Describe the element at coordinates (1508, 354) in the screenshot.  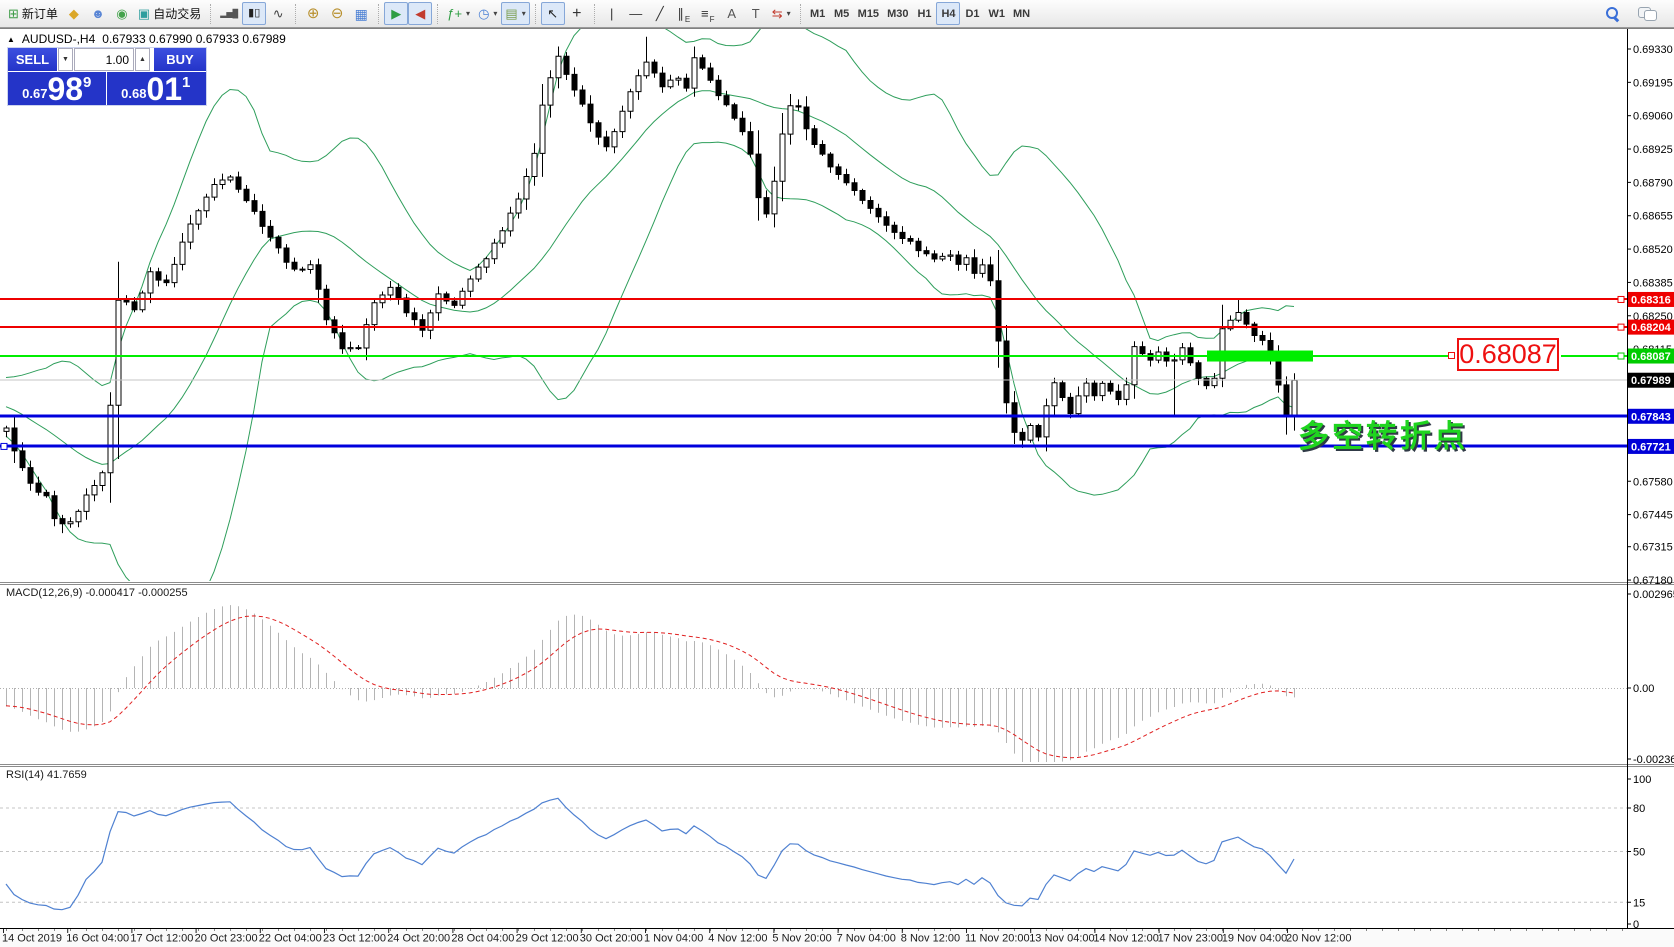
I see `price-callout: 0.68087` at that location.